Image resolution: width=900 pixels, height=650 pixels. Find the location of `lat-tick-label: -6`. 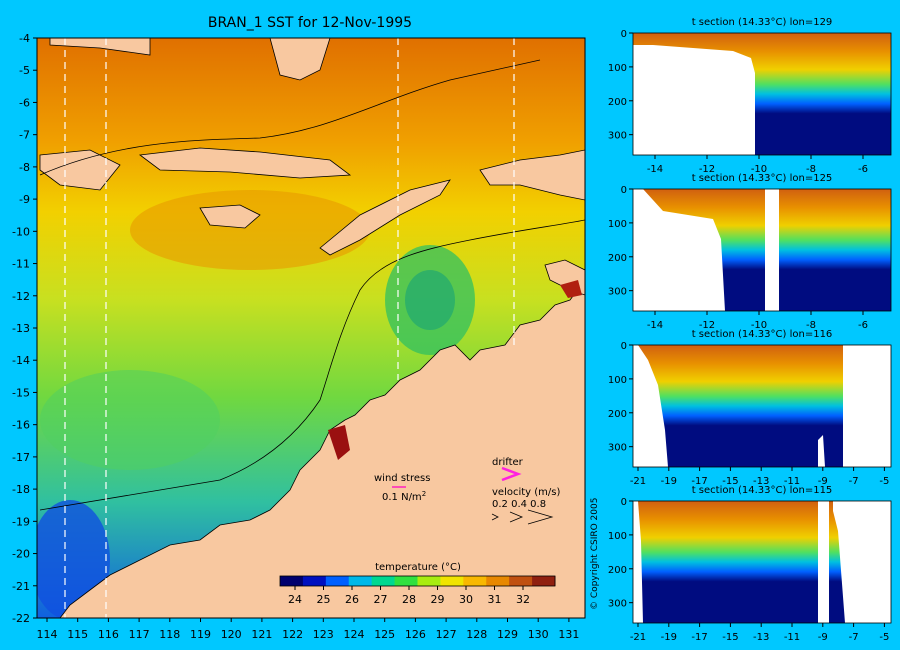

lat-tick-label: -6 is located at coordinates (24, 102).